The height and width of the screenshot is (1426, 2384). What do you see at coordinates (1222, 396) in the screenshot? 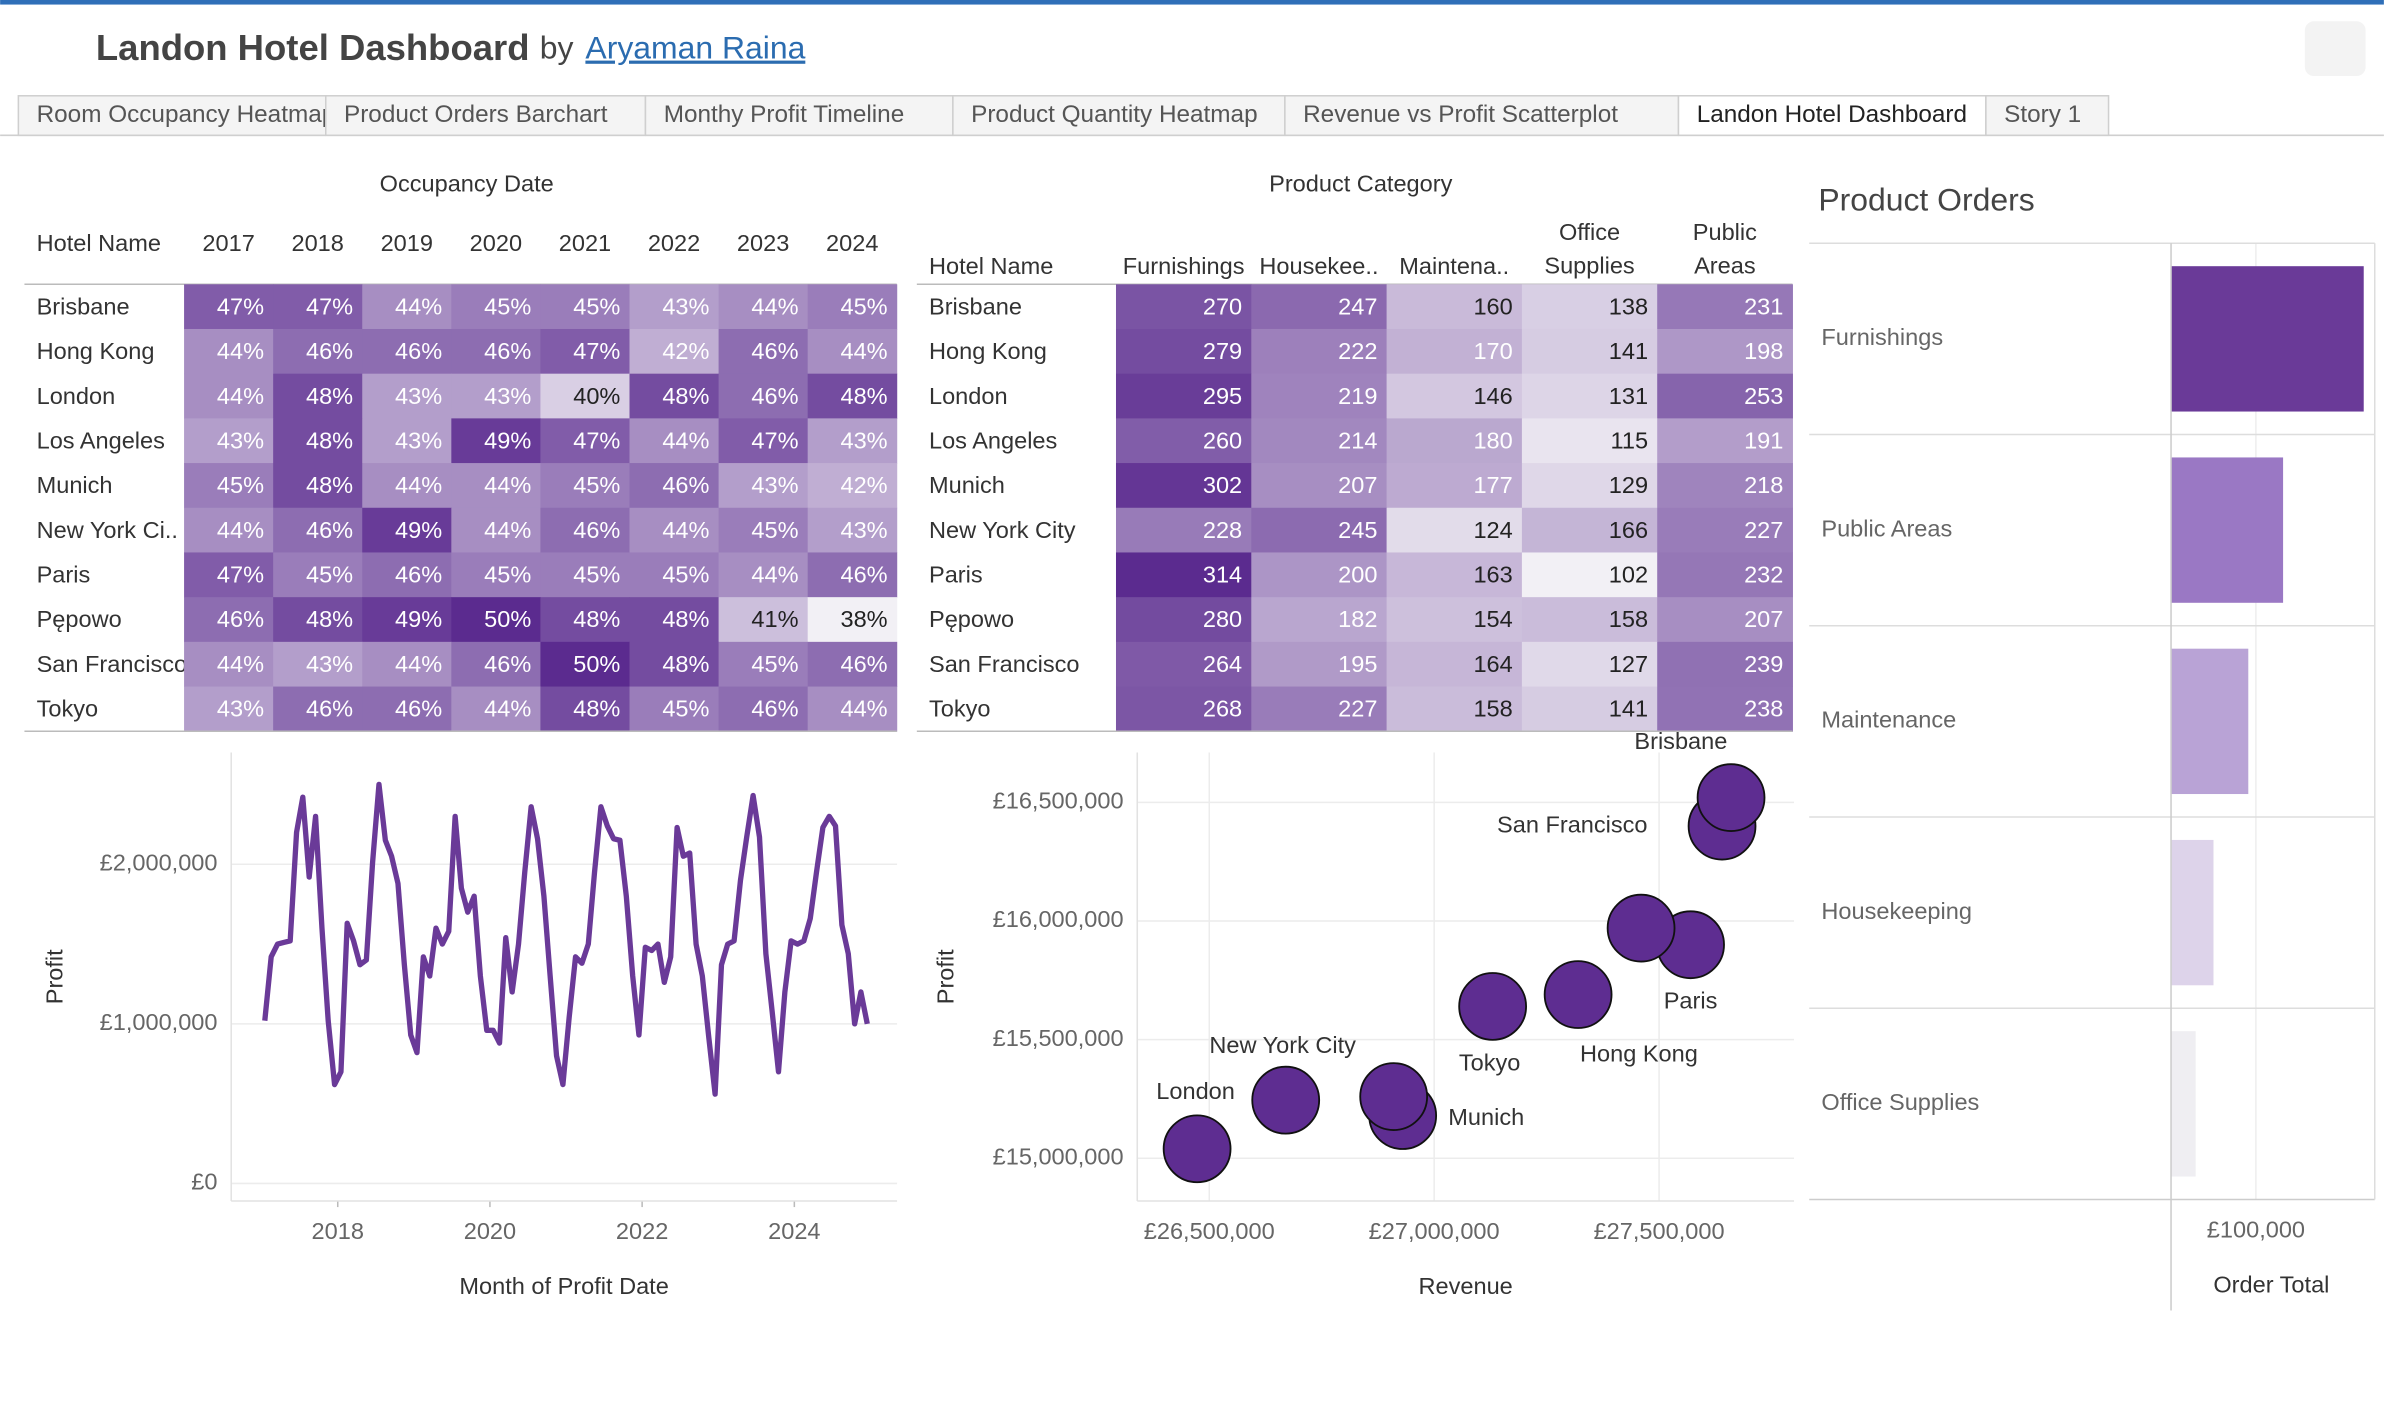
I see `cell-label: 295` at bounding box center [1222, 396].